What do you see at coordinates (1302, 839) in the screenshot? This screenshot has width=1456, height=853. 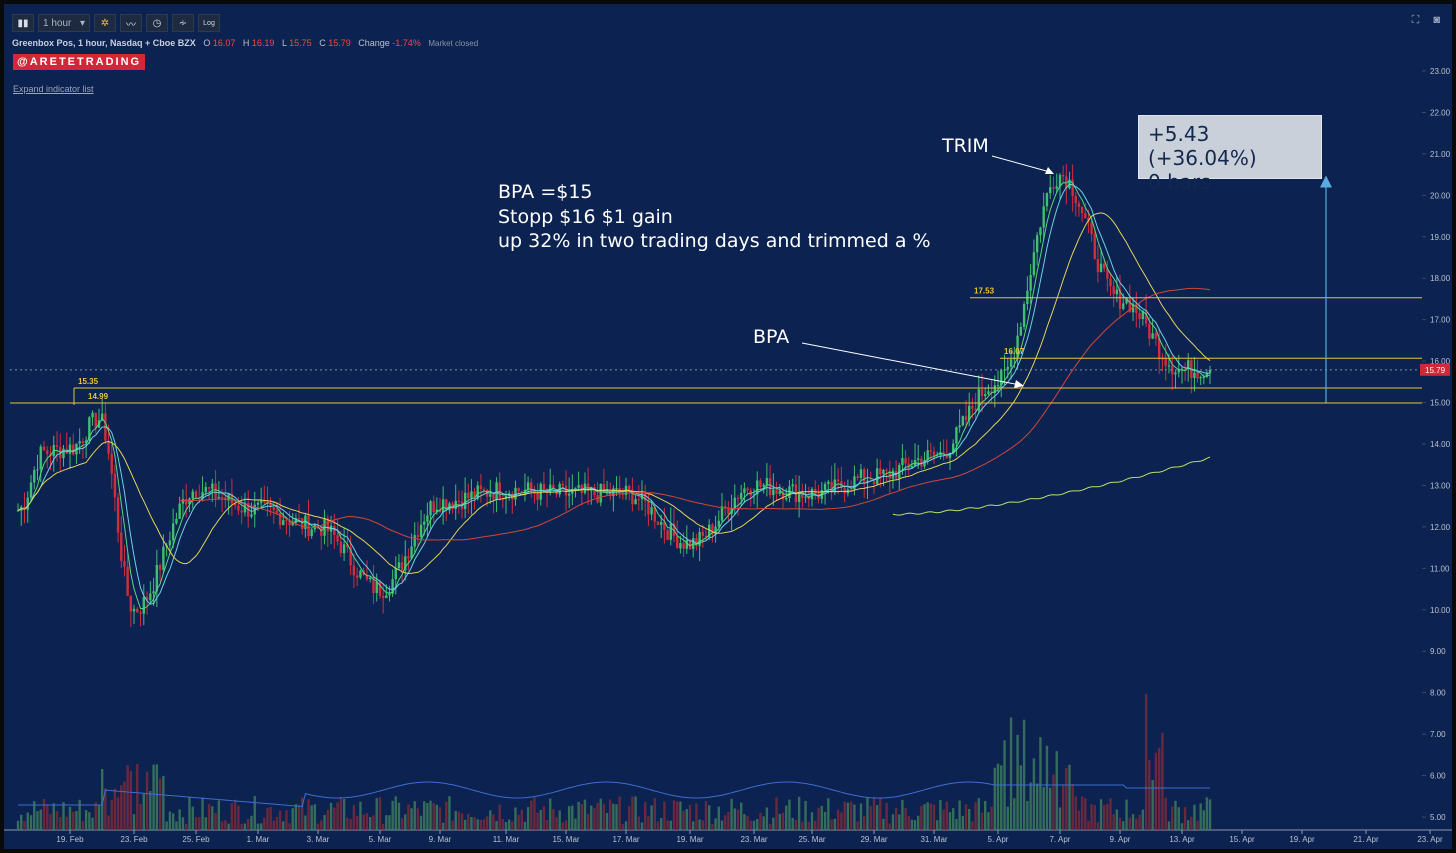 I see `x-tick-label: 19. Apr` at bounding box center [1302, 839].